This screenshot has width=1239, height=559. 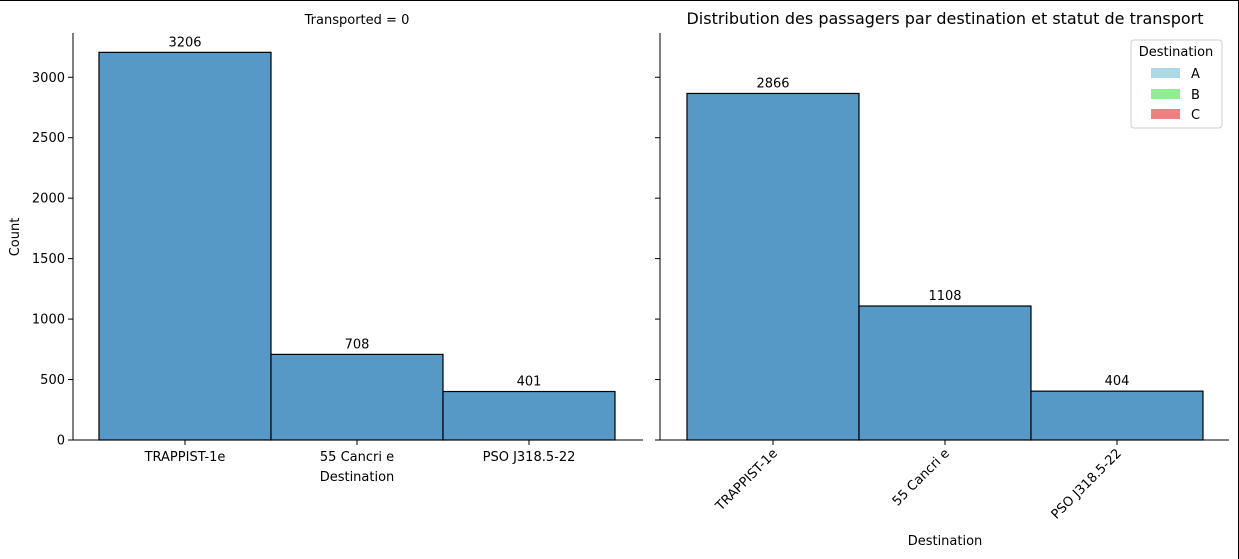 I want to click on y-tick-label-left-1: 500, so click(x=52, y=380).